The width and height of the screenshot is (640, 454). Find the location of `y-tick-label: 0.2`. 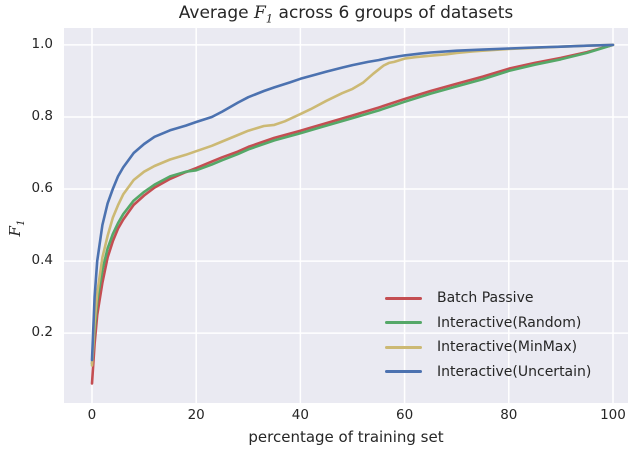

y-tick-label: 0.2 is located at coordinates (42, 332).